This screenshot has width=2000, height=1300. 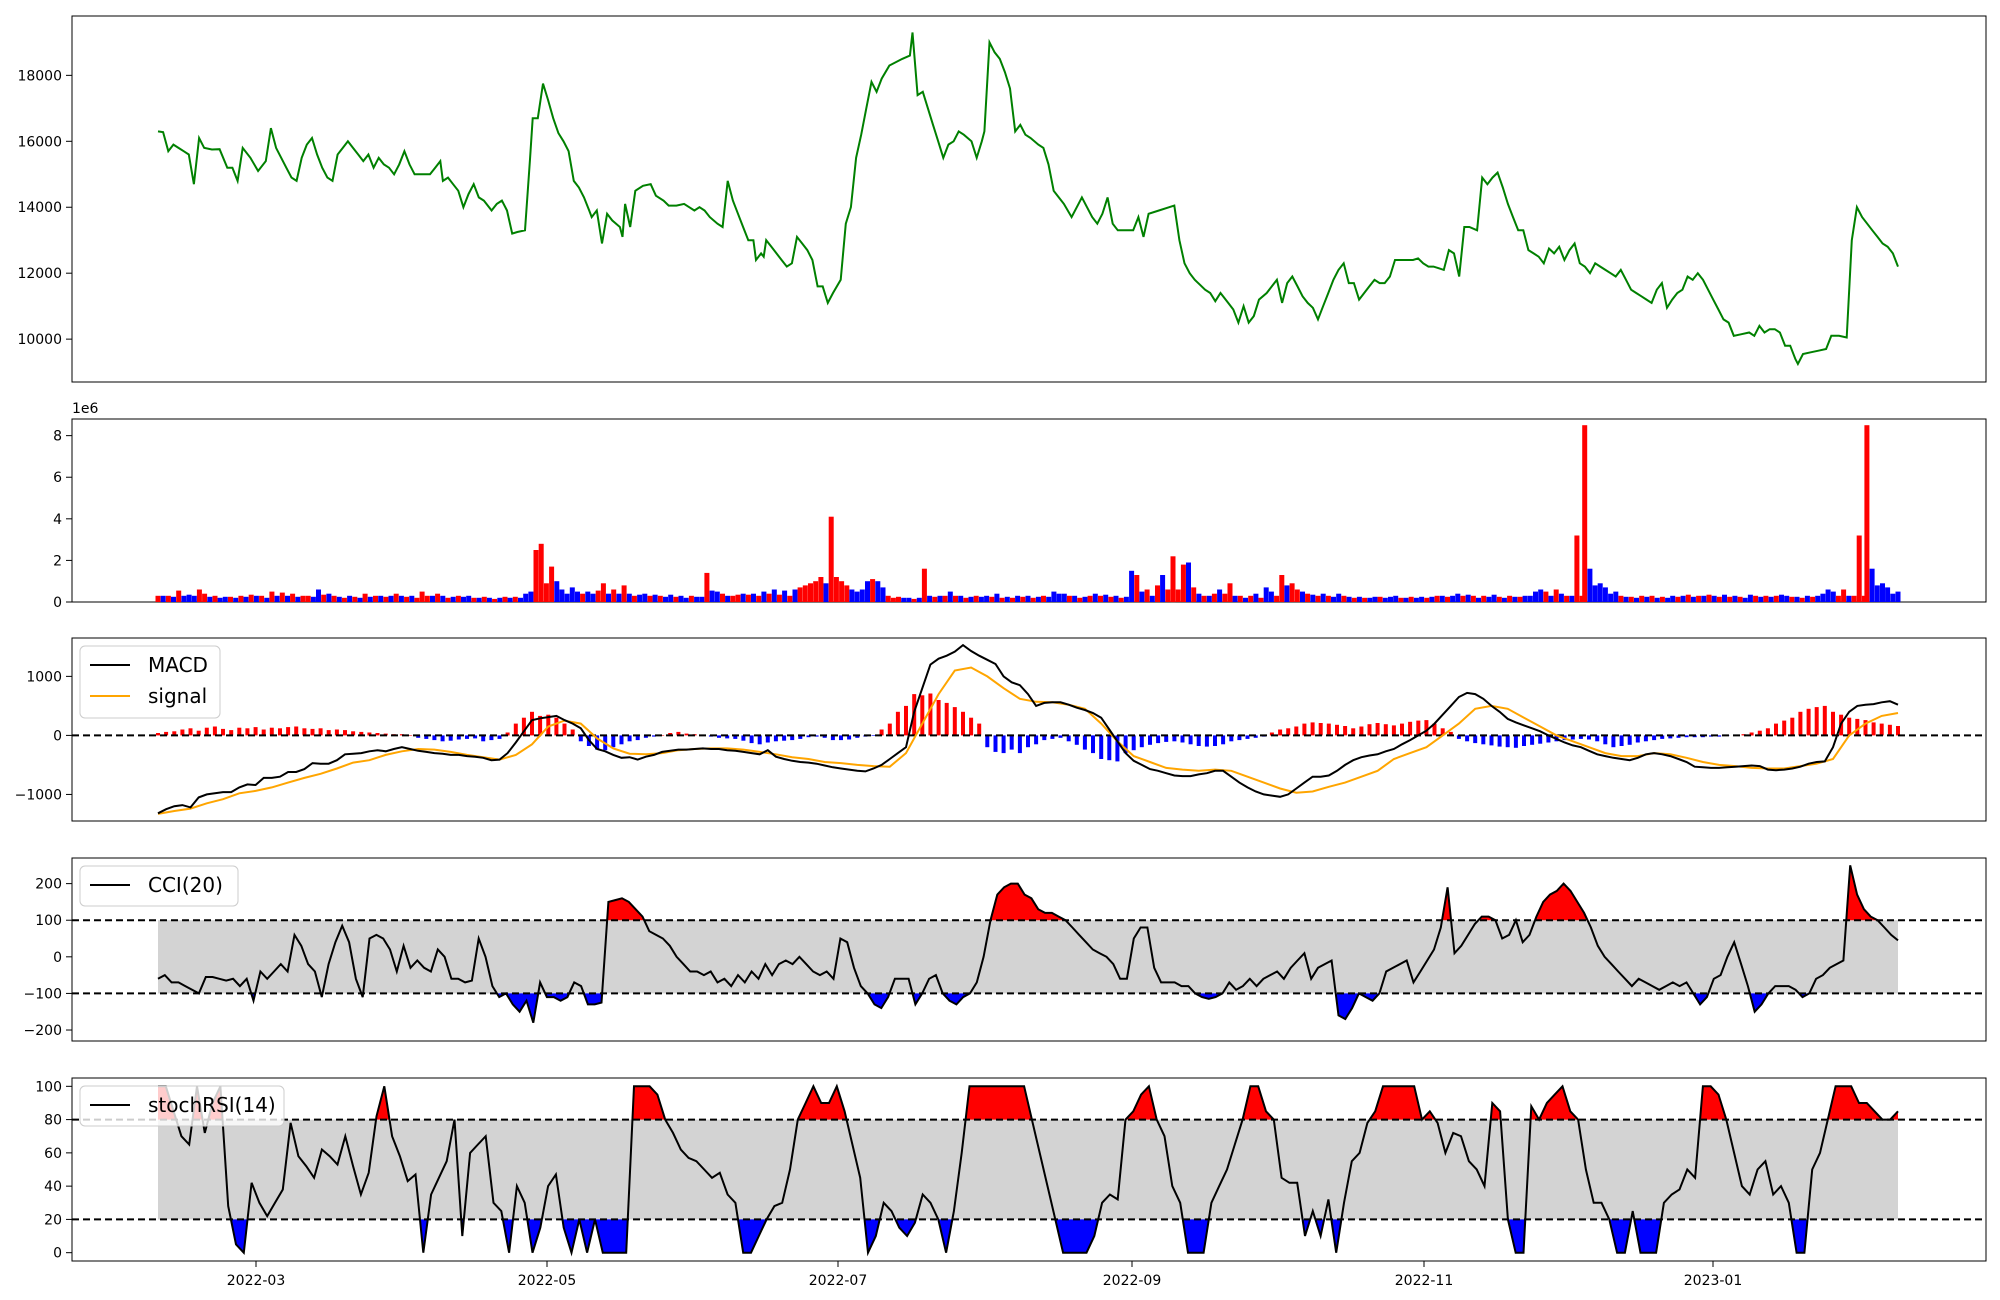 What do you see at coordinates (44, 208) in the screenshot?
I see `price-y-ticks: 10000 12000 14000 16000 18000` at bounding box center [44, 208].